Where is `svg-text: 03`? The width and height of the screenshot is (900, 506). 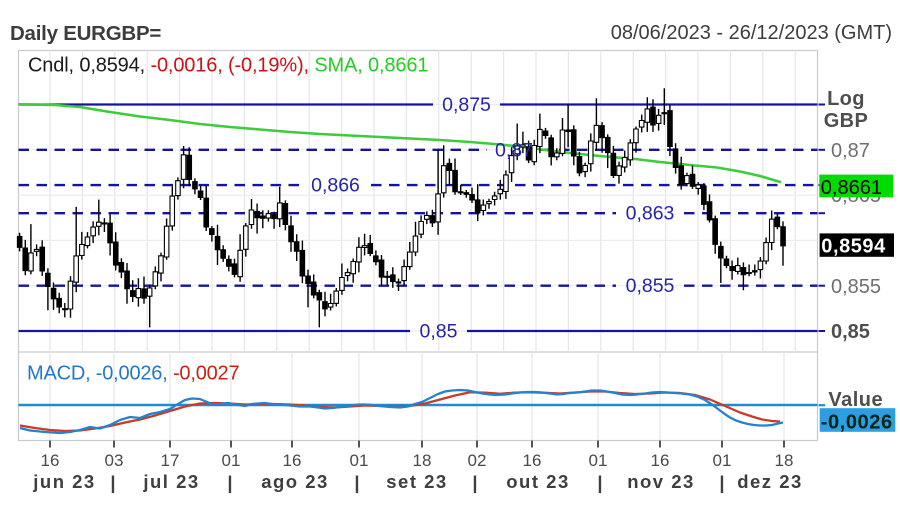
svg-text: 03 is located at coordinates (114, 460).